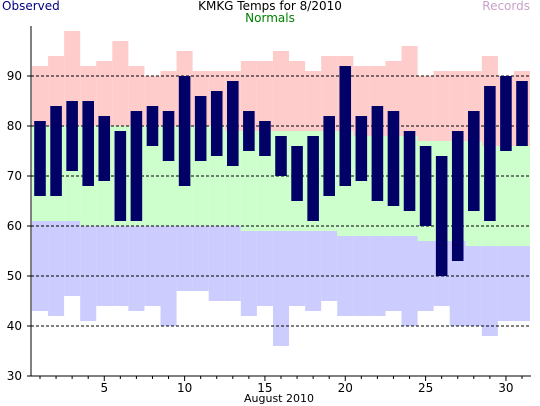 The height and width of the screenshot is (406, 540). I want to click on x-axis-title: August 2010, so click(279, 398).